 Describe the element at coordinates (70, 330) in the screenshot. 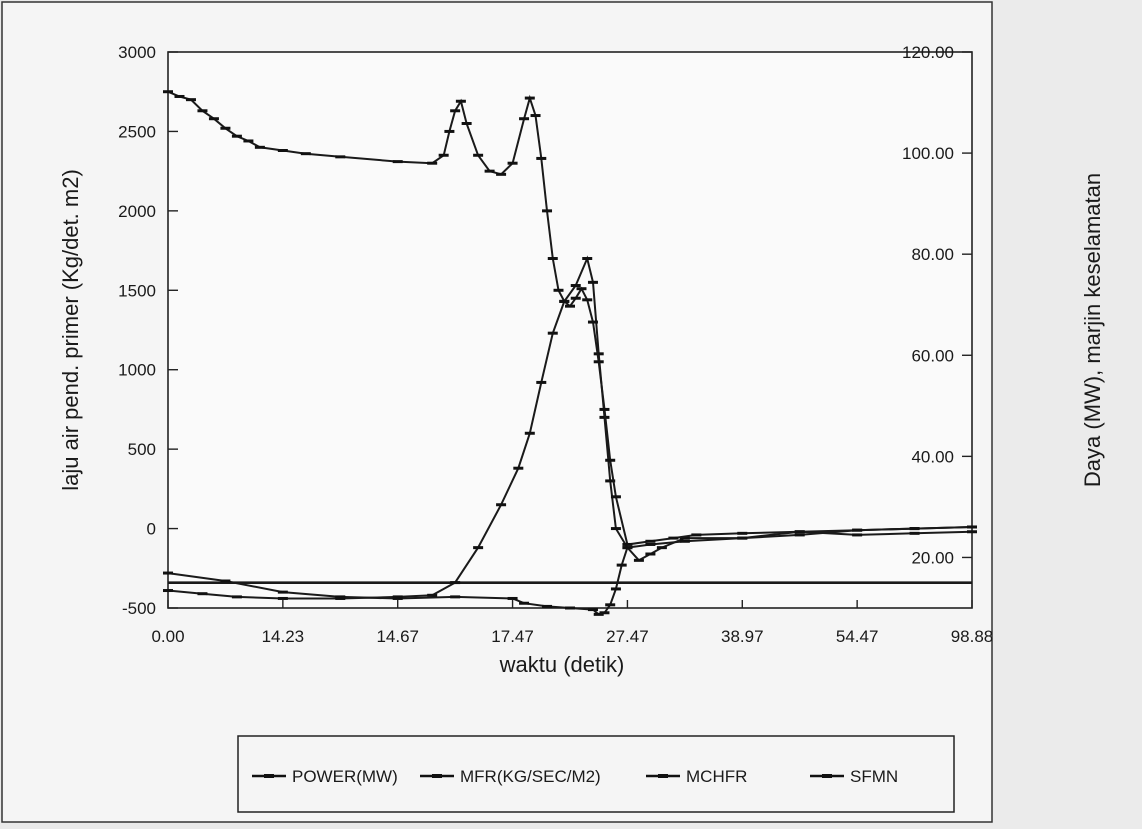

I see `y-axis-label-left: laju air pend. primer (Kg/det. m2)` at that location.